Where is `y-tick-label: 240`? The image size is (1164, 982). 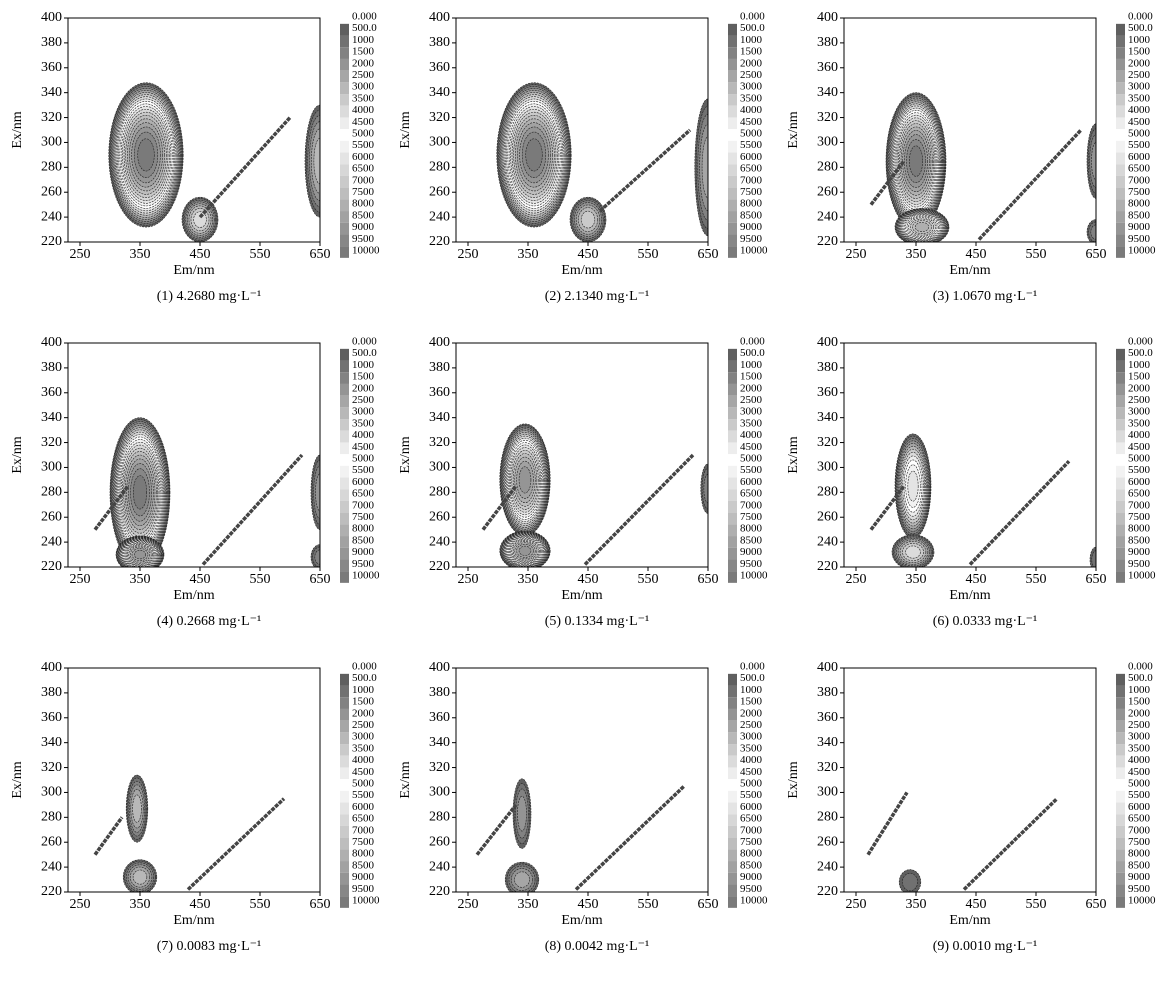 y-tick-label: 240 is located at coordinates (439, 541).